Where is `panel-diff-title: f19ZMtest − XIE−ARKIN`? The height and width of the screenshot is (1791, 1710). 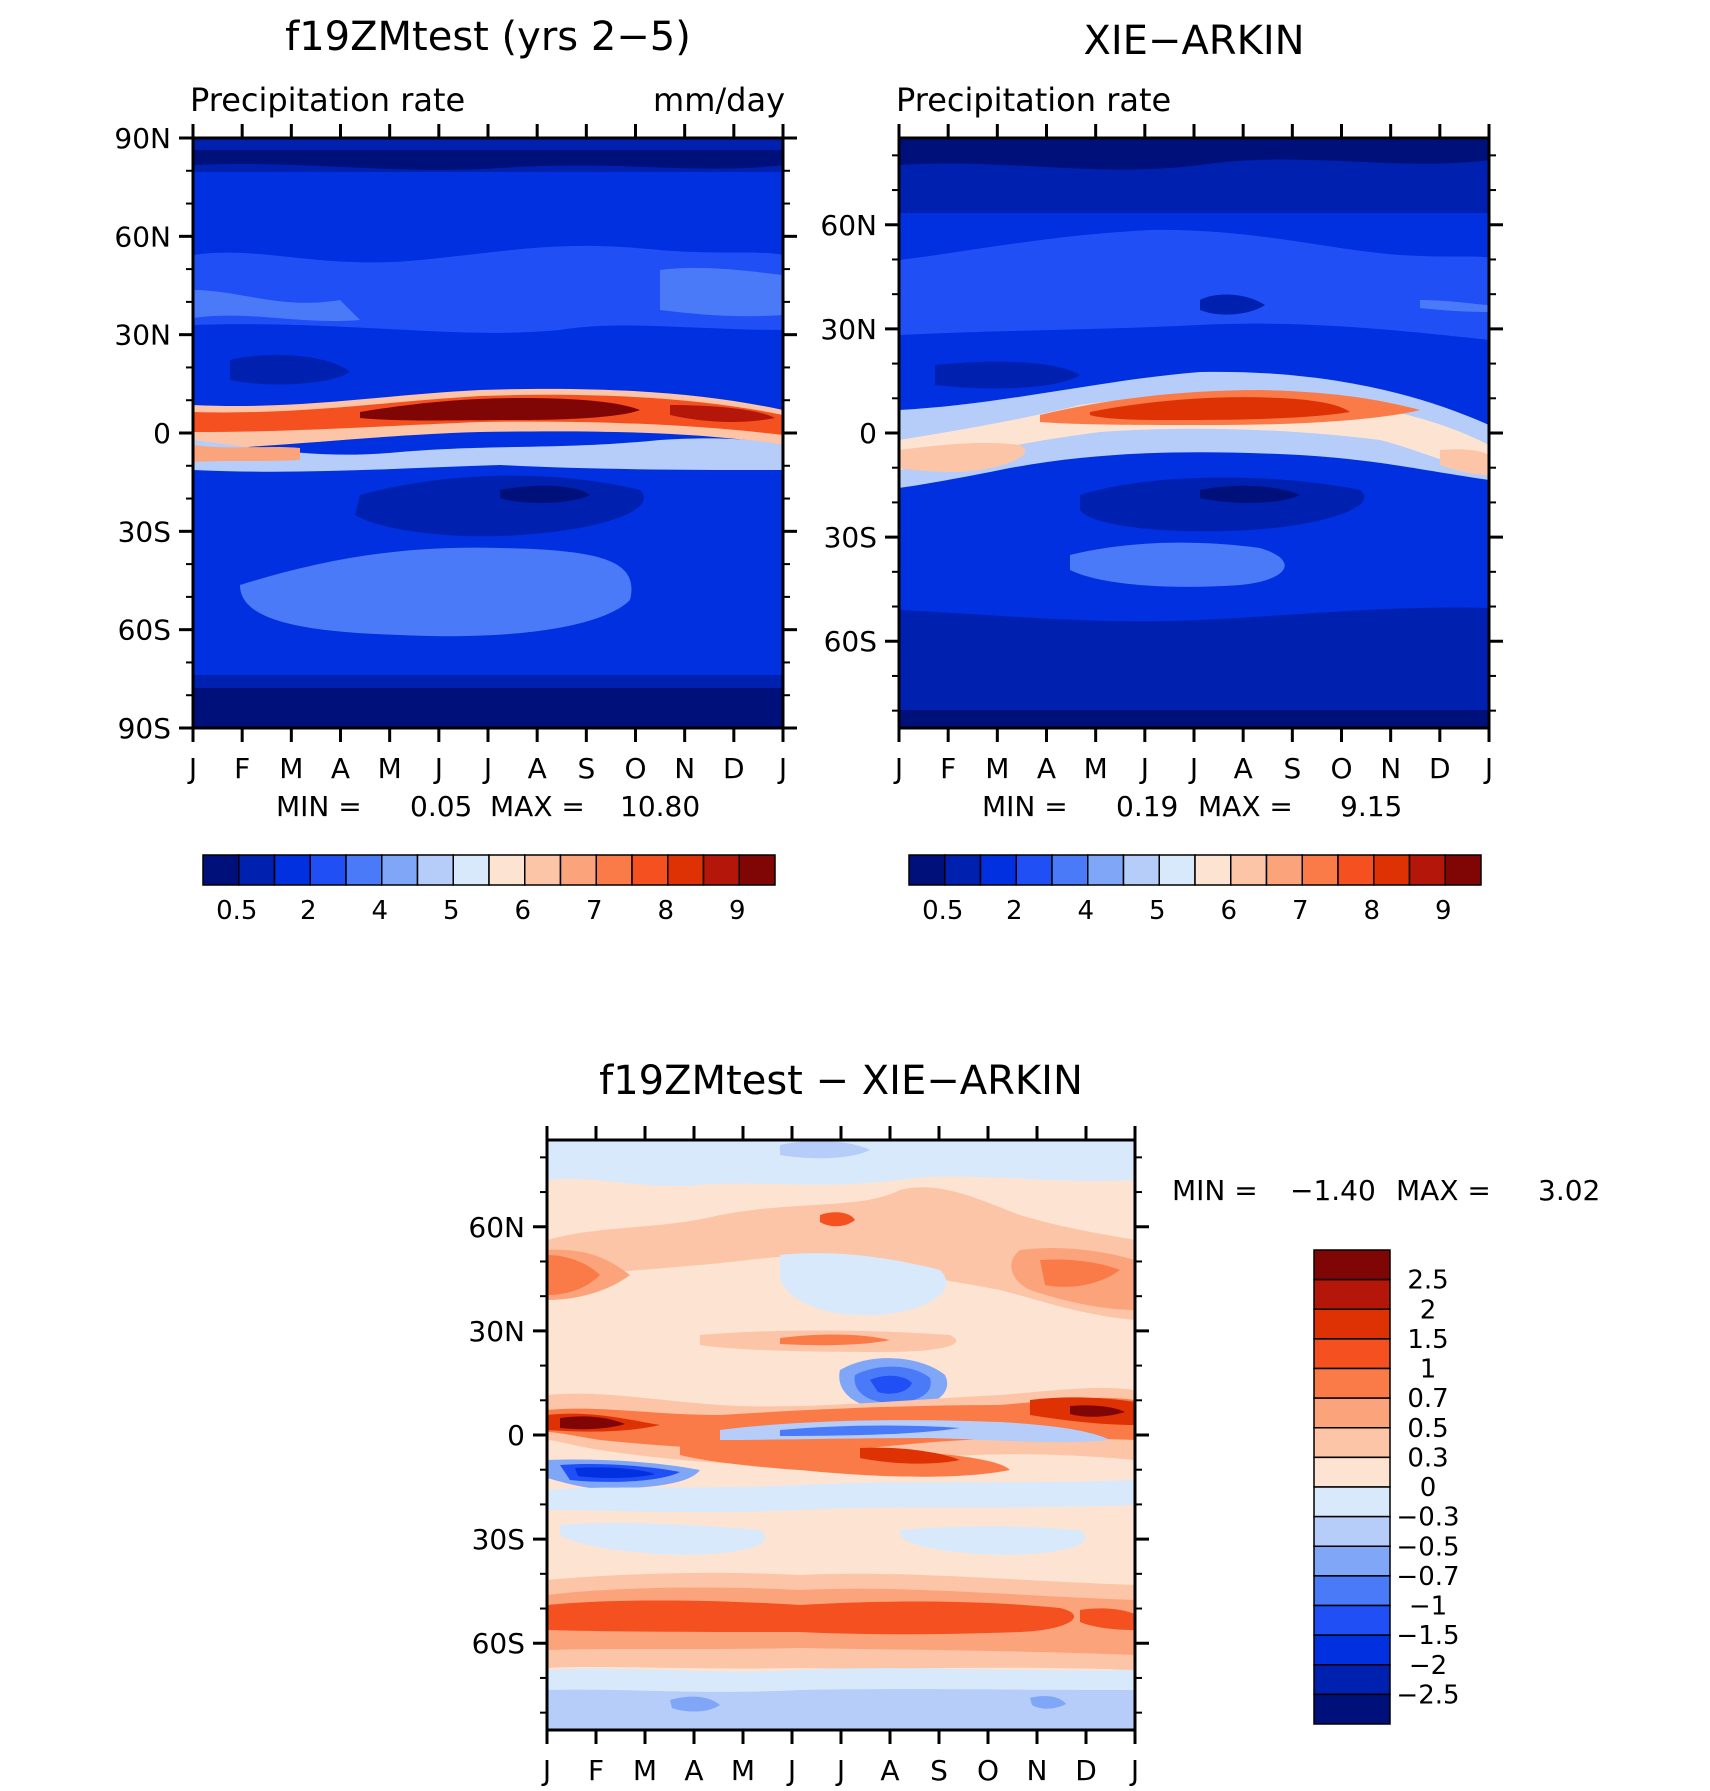 panel-diff-title: f19ZMtest − XIE−ARKIN is located at coordinates (841, 1081).